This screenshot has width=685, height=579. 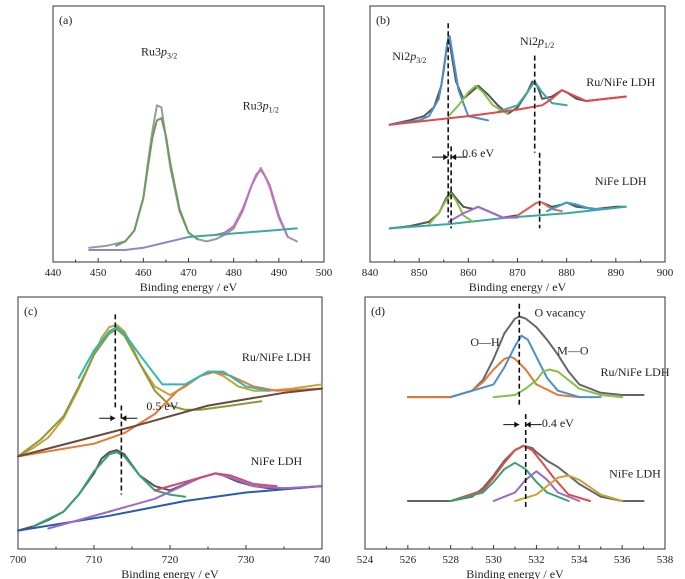 I want to click on x-tick-label: 490, so click(x=279, y=273).